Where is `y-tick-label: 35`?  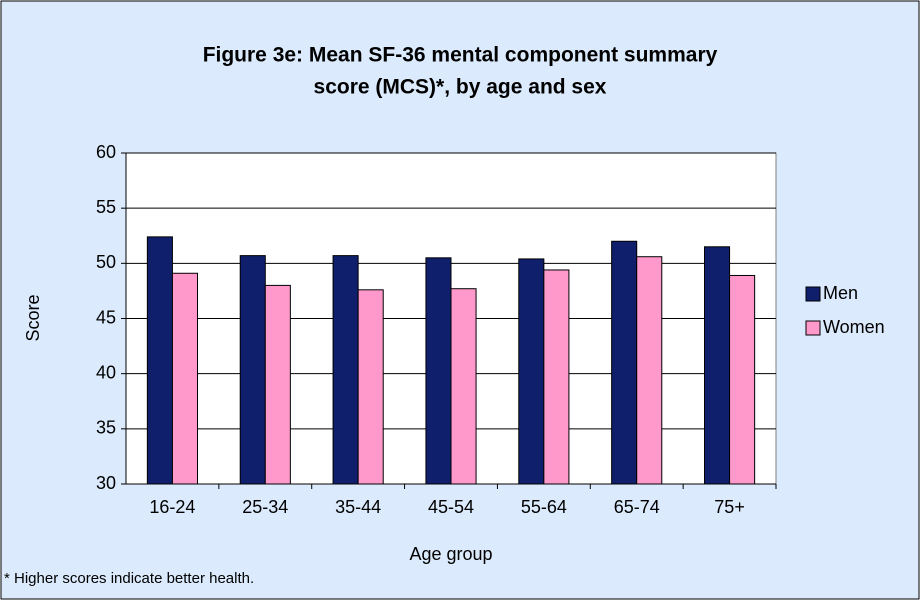 y-tick-label: 35 is located at coordinates (106, 428).